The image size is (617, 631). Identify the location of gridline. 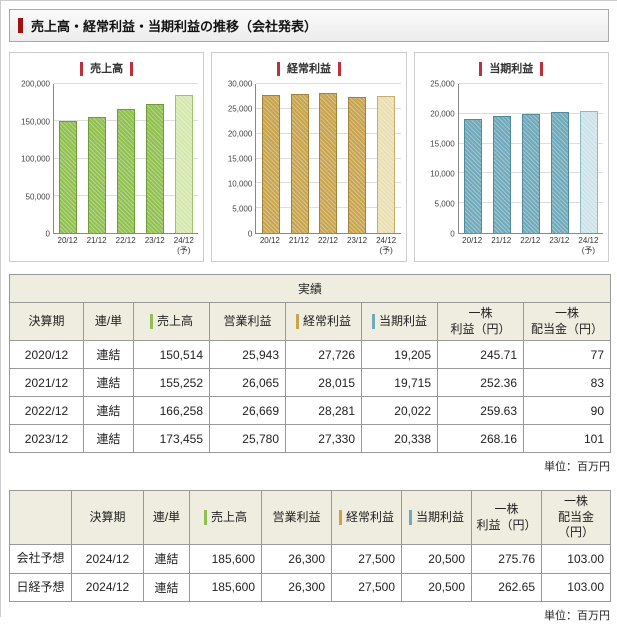
(328, 83).